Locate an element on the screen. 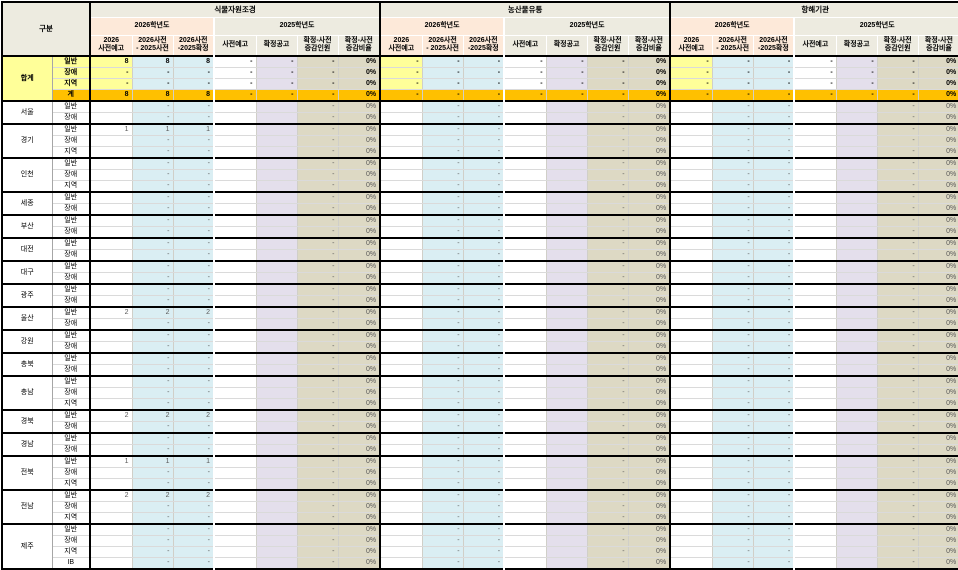 The height and width of the screenshot is (570, 958). category-label: 장애 is located at coordinates (71, 118).